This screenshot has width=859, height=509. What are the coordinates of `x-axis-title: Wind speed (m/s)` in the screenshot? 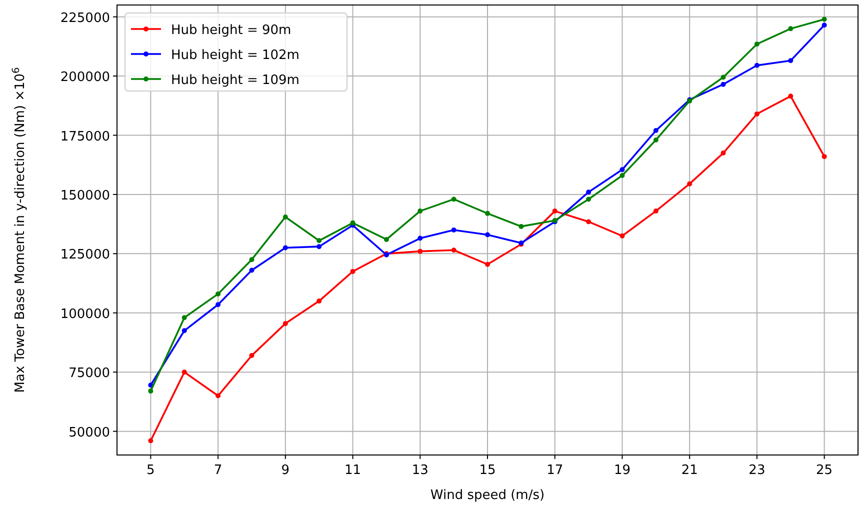 It's located at (487, 495).